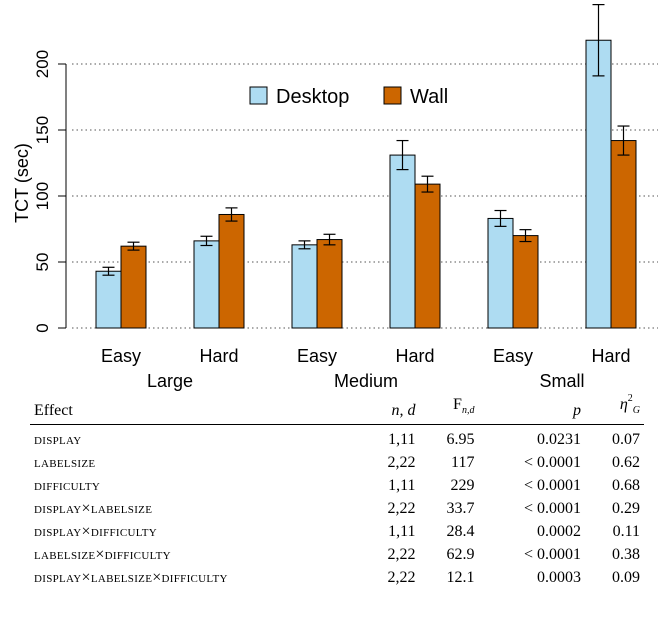 Image resolution: width=662 pixels, height=623 pixels. I want to click on header-eta: η2G, so click(614, 406).